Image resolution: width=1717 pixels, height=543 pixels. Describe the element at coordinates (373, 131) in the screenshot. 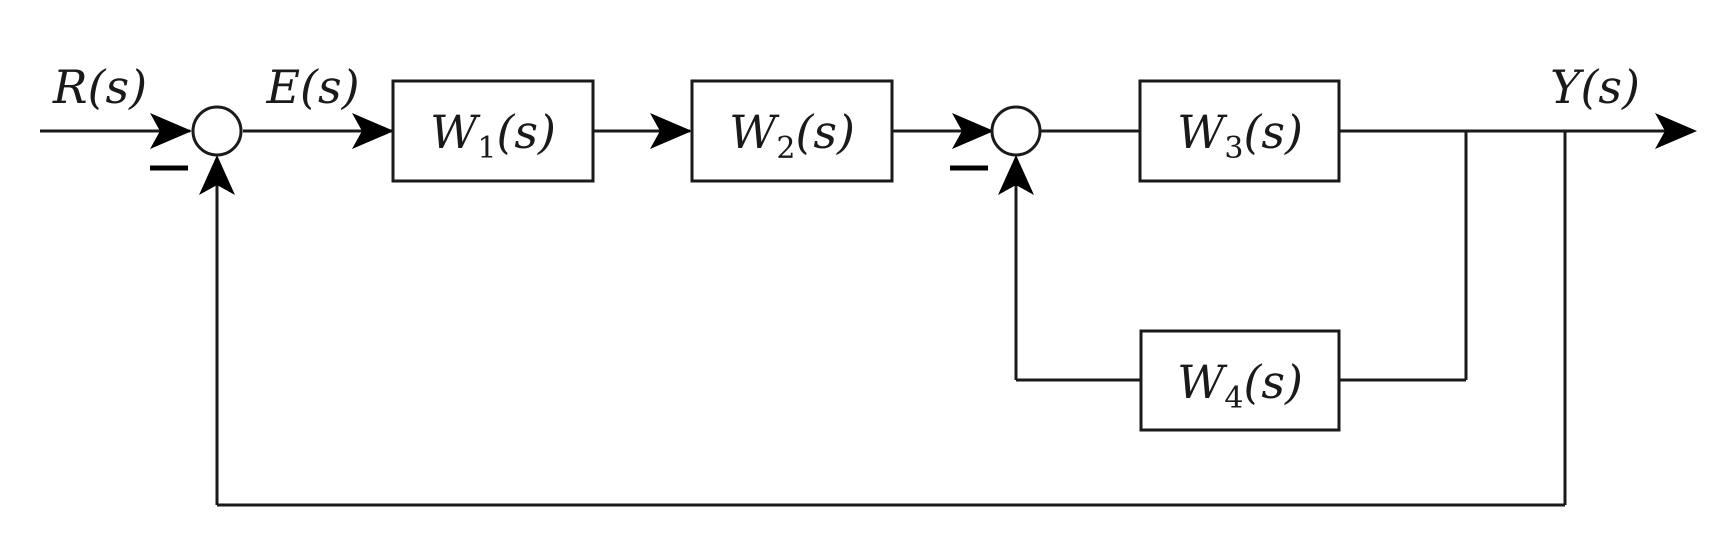

I see `error-arrowhead` at that location.